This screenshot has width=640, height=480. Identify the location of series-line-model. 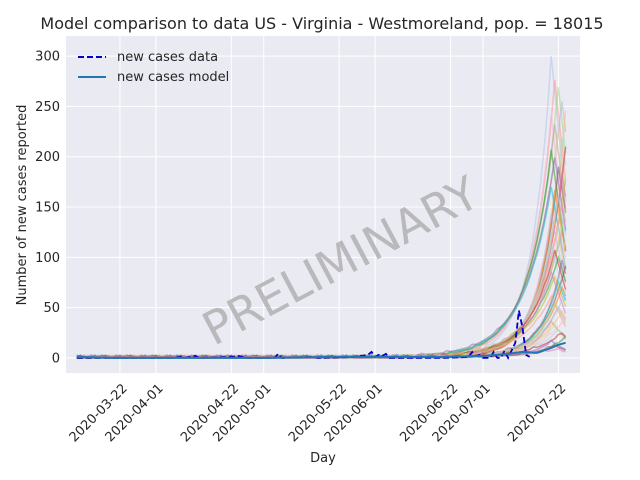
(321, 350).